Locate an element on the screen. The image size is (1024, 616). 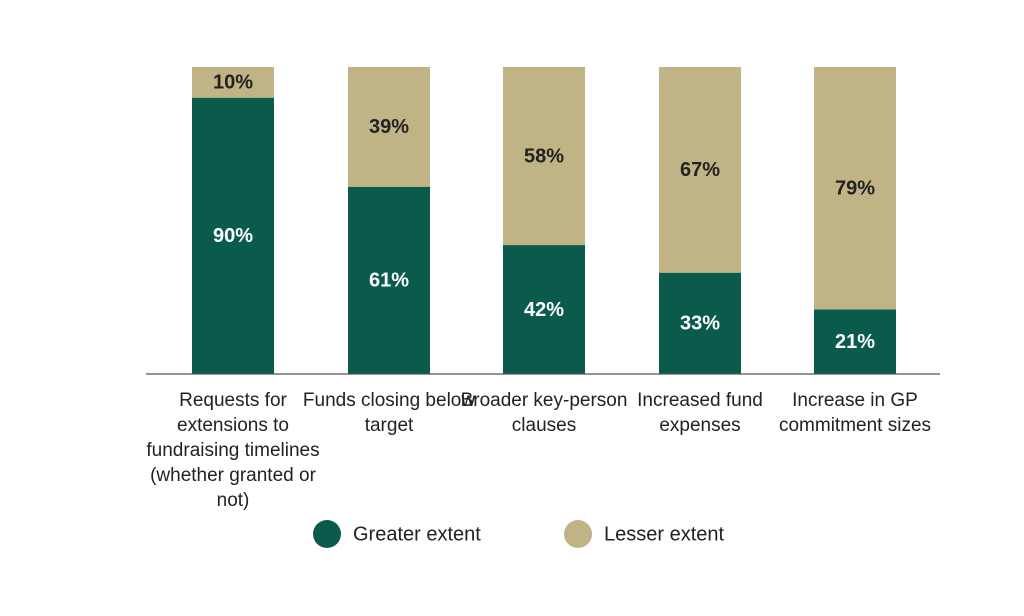
x-tick-label: Increase in GP commitment sizes is located at coordinates (855, 413).